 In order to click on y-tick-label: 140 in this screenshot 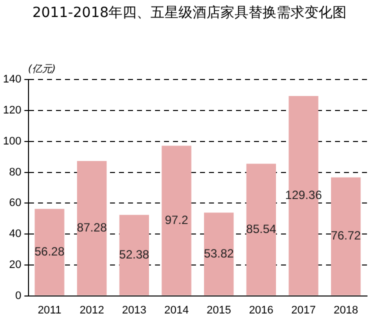, I will do `click(12, 80)`.